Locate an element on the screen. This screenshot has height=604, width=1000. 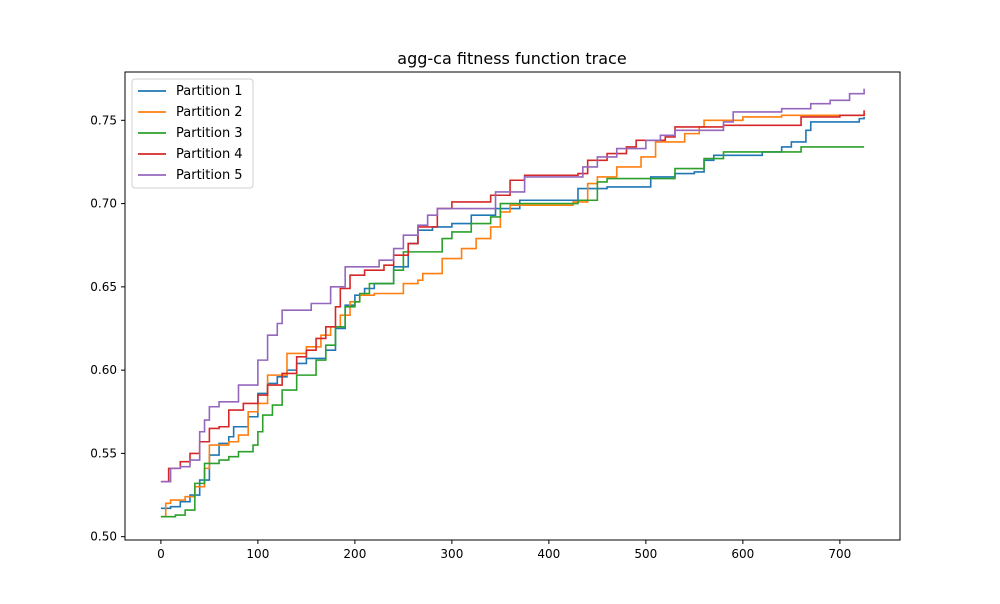
y-tick-label: 0.50 is located at coordinates (103, 537).